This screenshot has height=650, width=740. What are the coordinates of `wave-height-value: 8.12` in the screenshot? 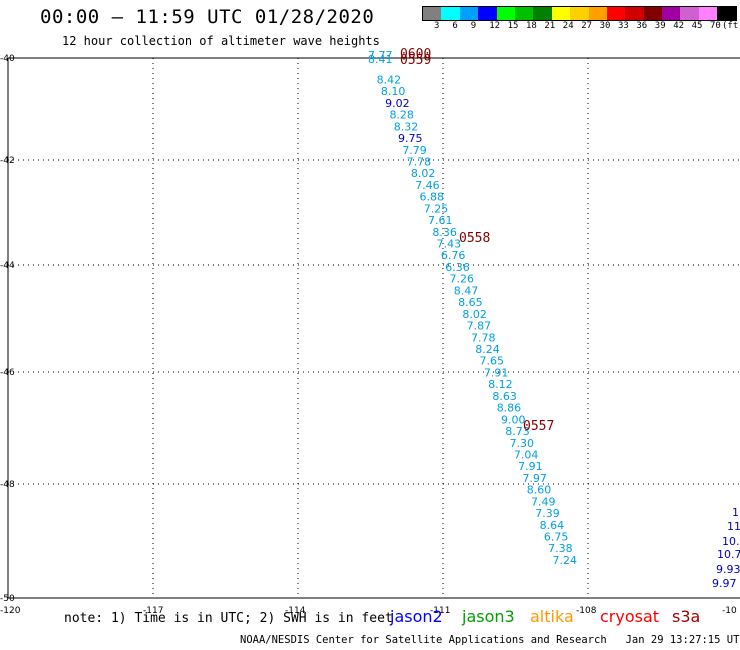 It's located at (500, 384).